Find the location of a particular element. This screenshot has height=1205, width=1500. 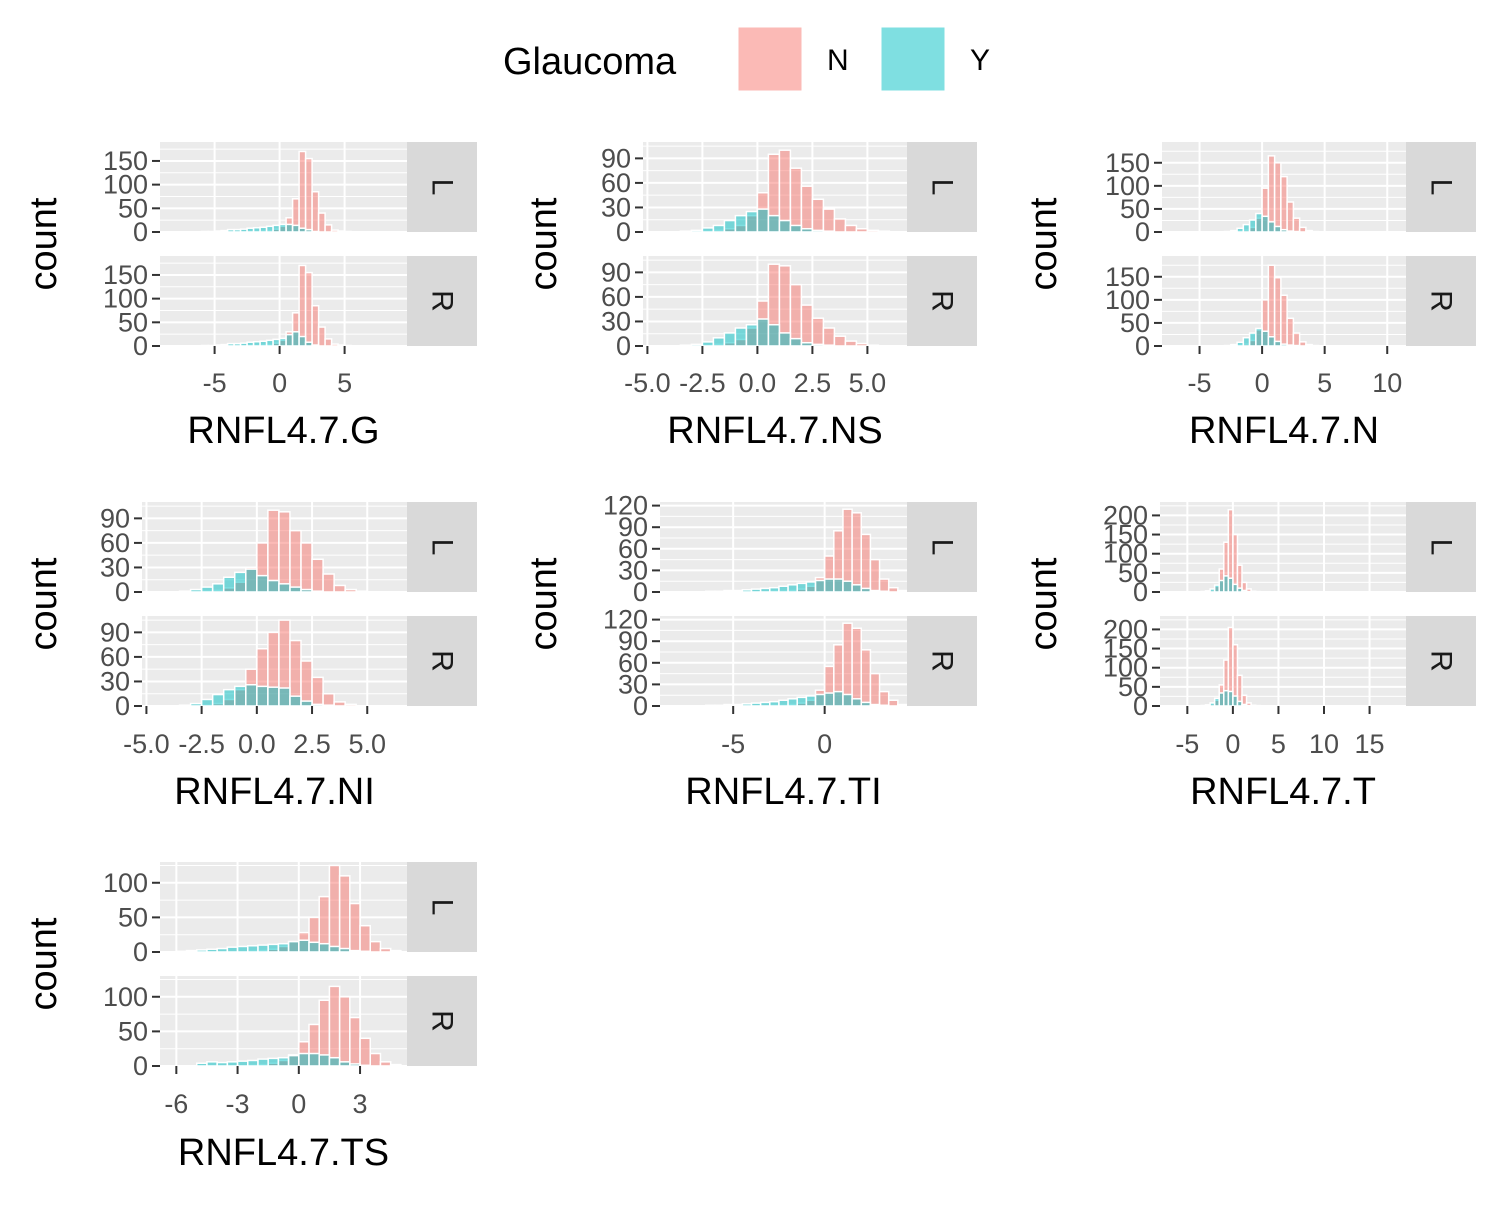

x-tick-label: -5.0 is located at coordinates (647, 383).